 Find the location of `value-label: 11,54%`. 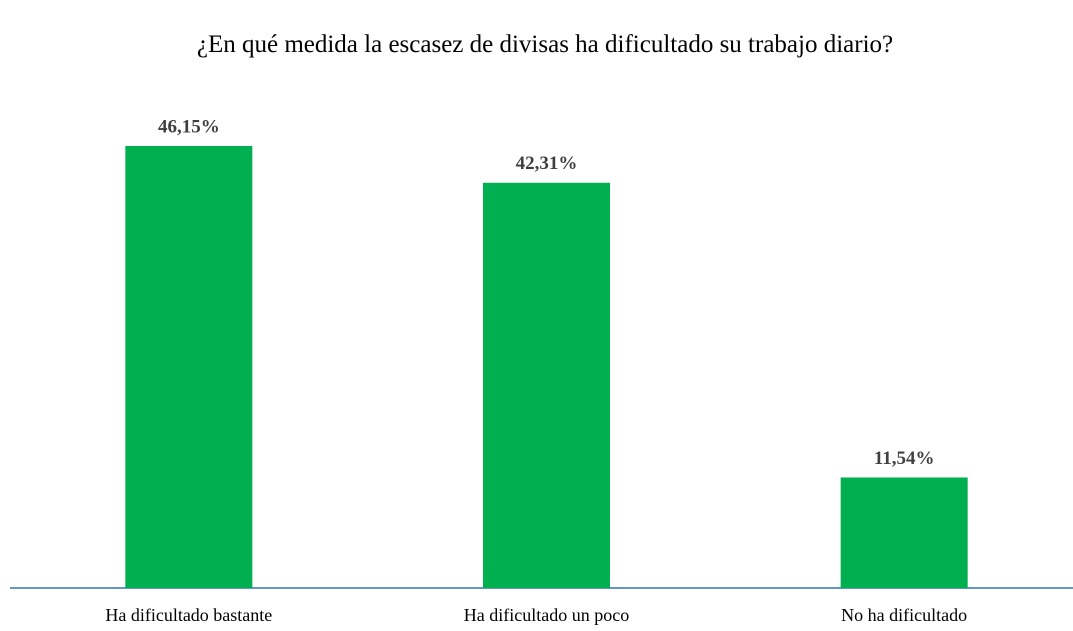

value-label: 11,54% is located at coordinates (904, 458).